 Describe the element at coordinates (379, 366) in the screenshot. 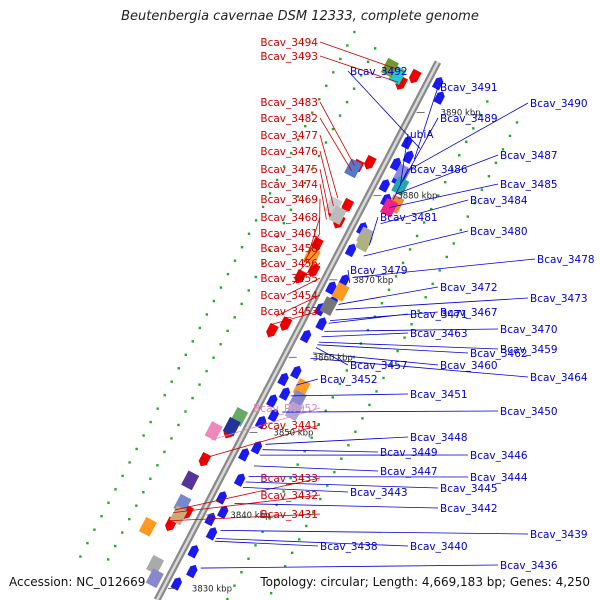

I see `gene-label-right: Bcav_3457` at that location.